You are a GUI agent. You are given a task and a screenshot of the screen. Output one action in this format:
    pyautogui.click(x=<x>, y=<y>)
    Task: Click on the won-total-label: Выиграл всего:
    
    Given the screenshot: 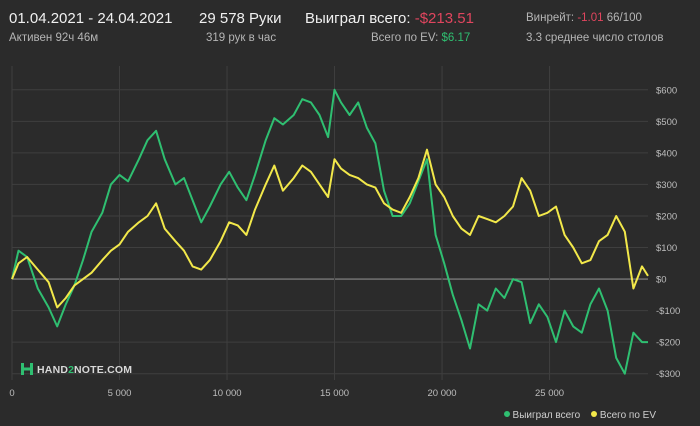 What is the action you would take?
    pyautogui.click(x=358, y=18)
    